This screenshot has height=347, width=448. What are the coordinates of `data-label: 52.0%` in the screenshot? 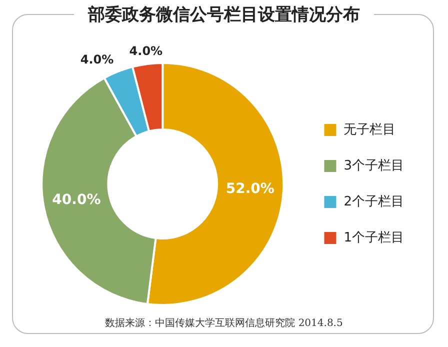 It's located at (250, 189).